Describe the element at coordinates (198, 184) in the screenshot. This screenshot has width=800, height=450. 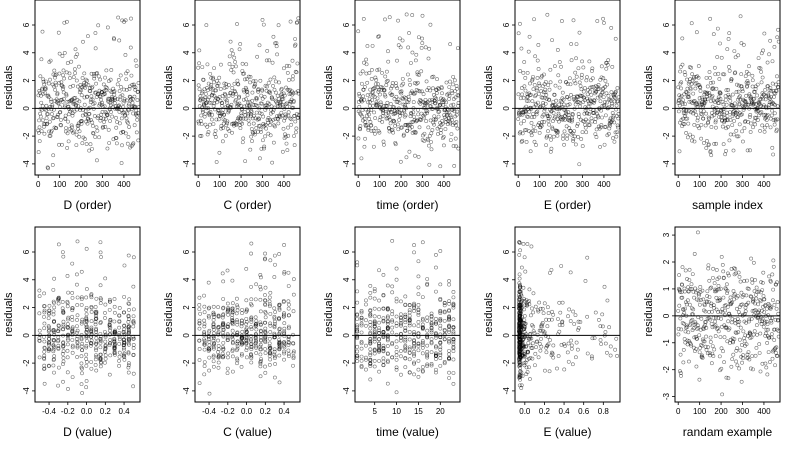
I see `x-tick-label: 0` at that location.